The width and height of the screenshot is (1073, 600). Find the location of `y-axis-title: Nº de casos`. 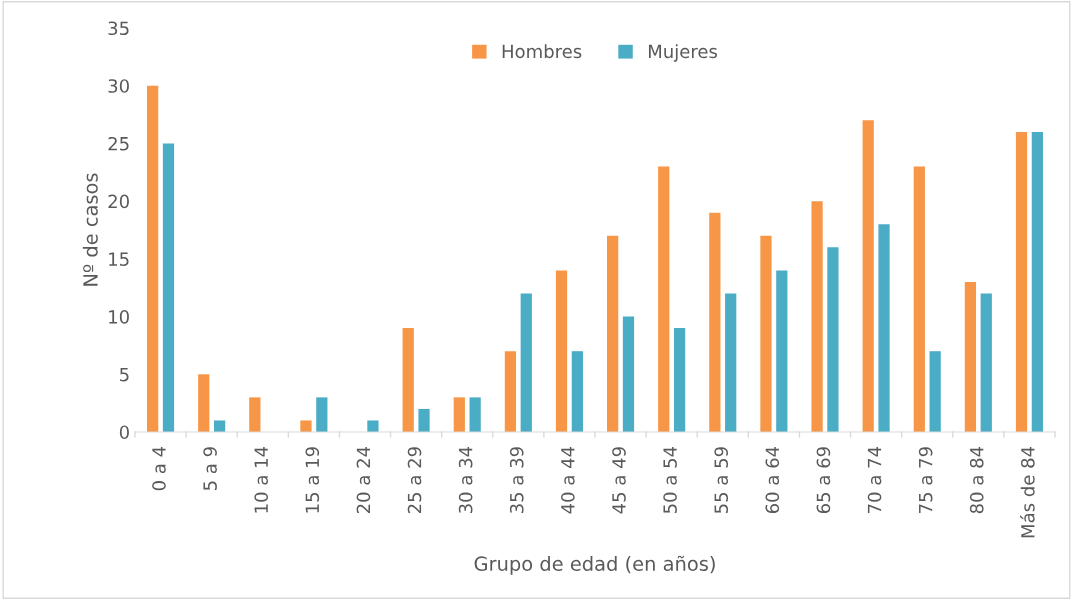

y-axis-title: Nº de casos is located at coordinates (90, 229).